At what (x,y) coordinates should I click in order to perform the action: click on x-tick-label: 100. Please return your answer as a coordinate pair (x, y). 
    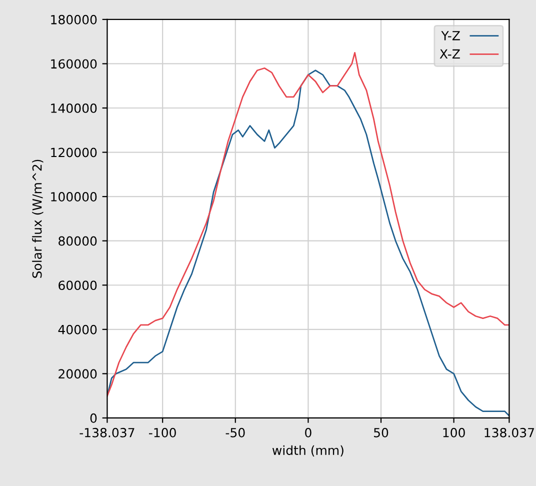
    Looking at the image, I should click on (454, 433).